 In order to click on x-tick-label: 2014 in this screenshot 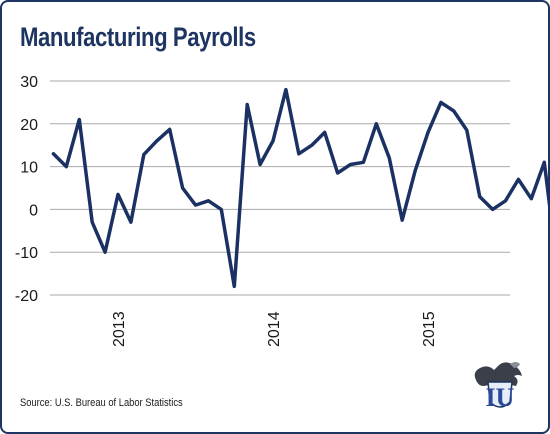, I will do `click(274, 329)`.